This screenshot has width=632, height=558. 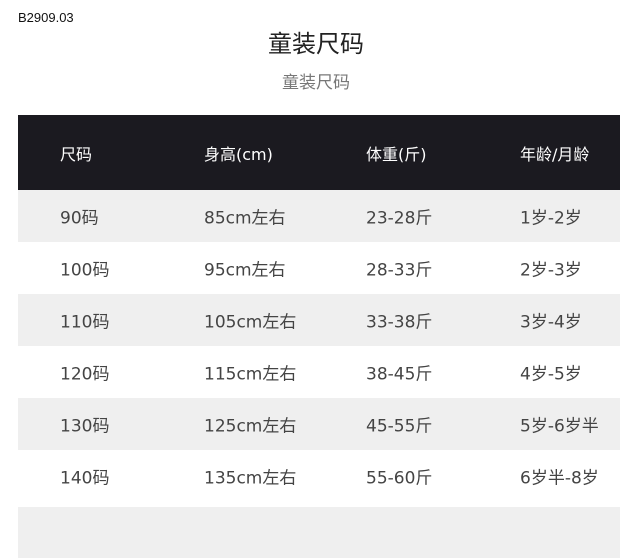 I want to click on page-title: 童装尺码, so click(x=316, y=44).